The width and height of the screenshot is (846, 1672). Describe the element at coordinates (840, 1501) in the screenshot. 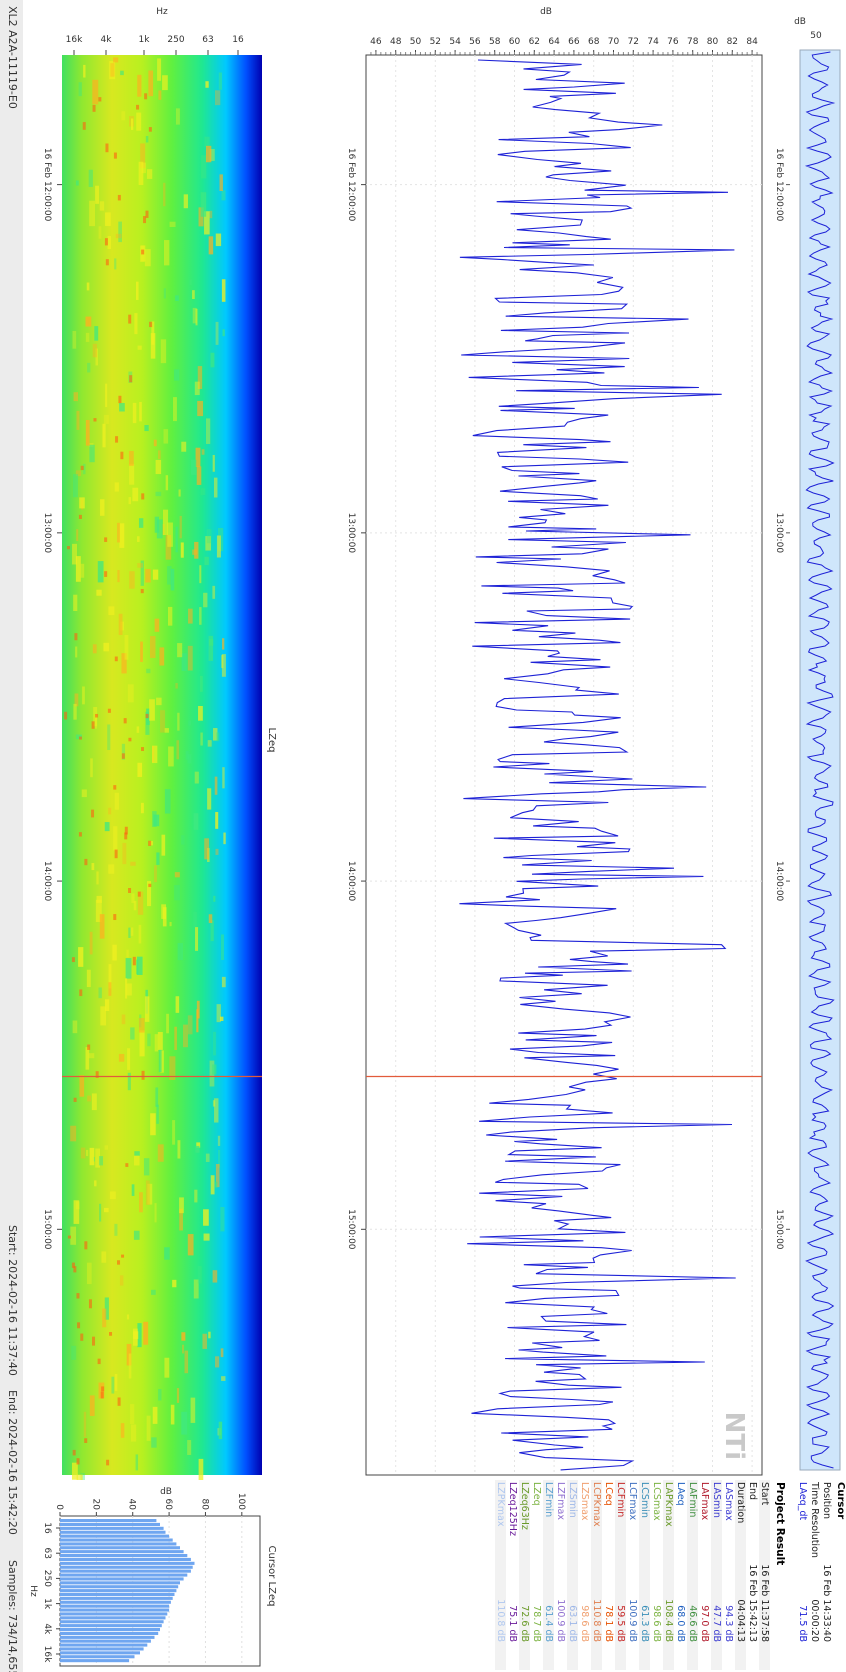

I see `cursor-panel-title: Cursor` at that location.